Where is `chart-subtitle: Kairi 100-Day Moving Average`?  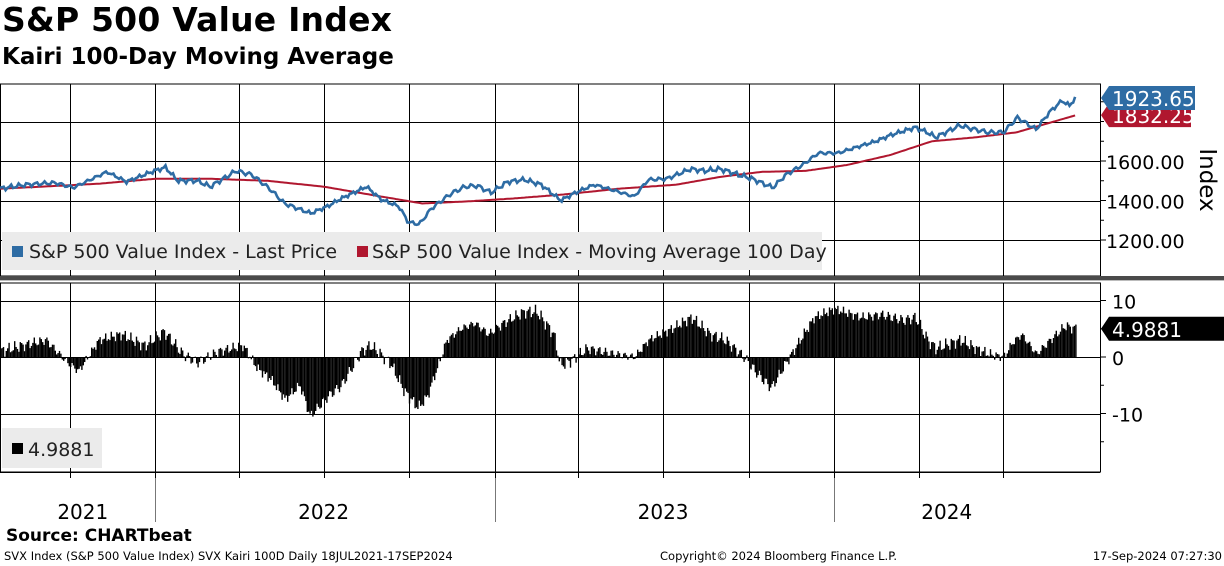 chart-subtitle: Kairi 100-Day Moving Average is located at coordinates (198, 57).